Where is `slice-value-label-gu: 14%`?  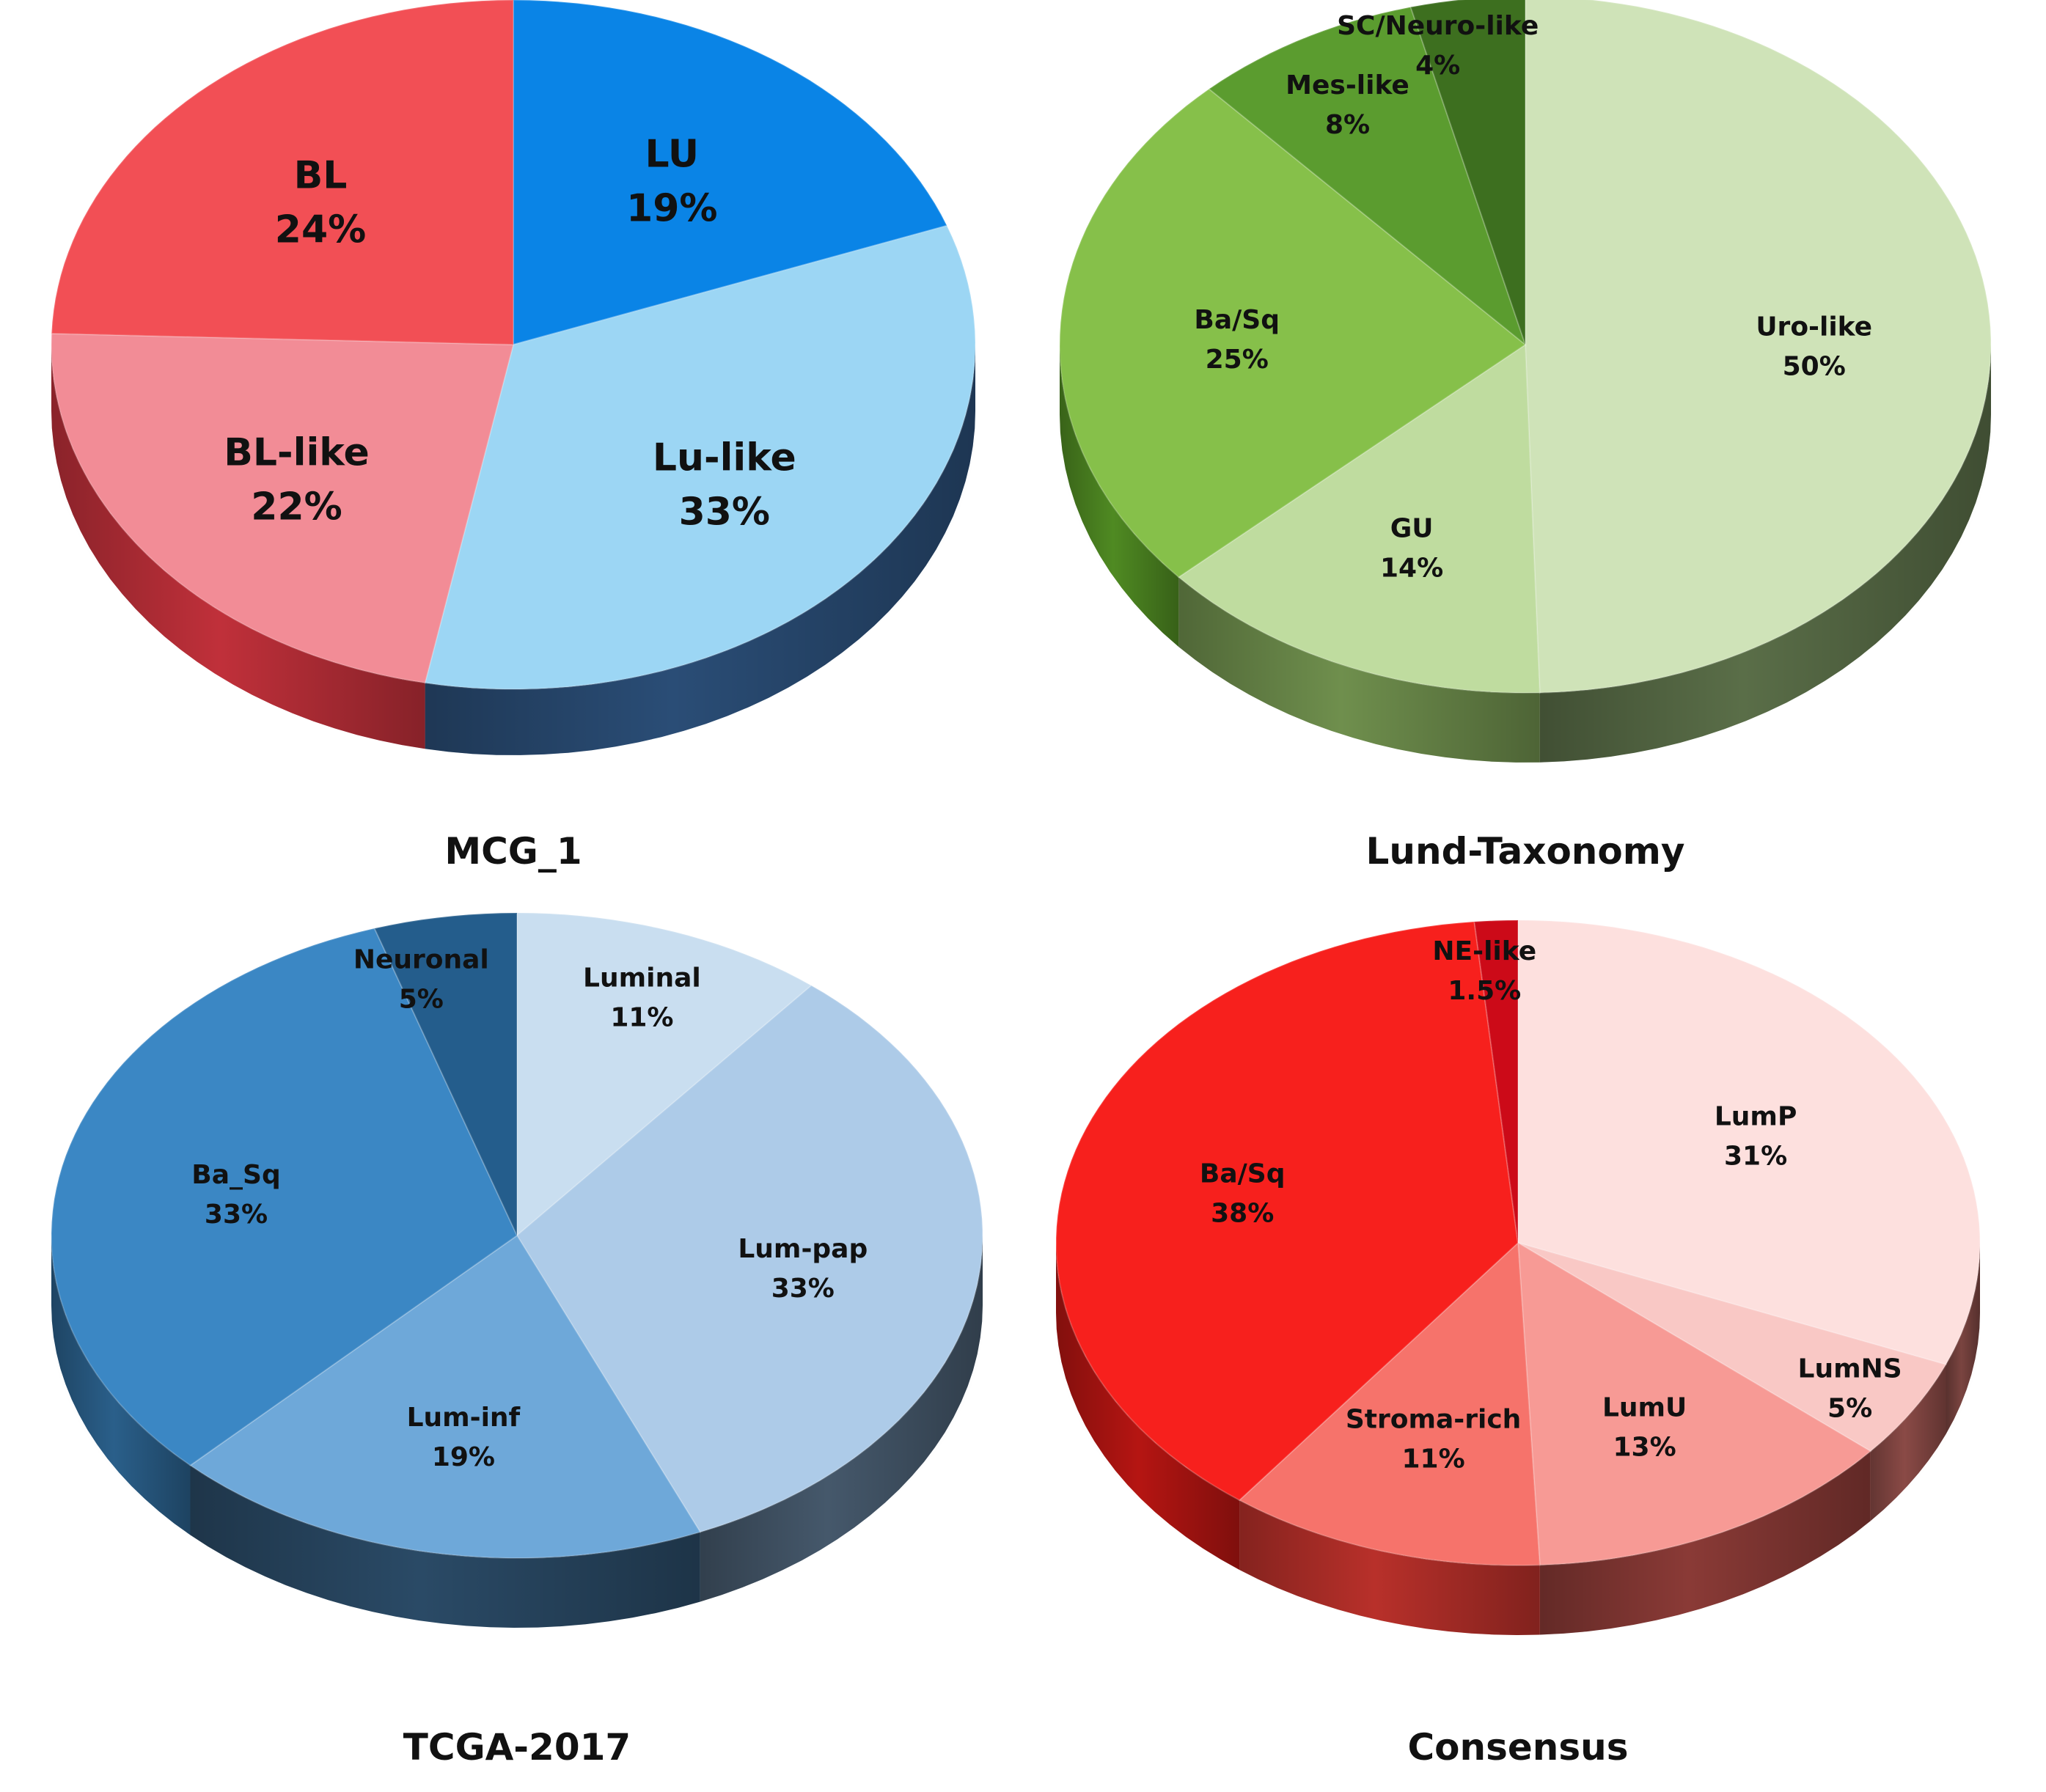
slice-value-label-gu: 14% is located at coordinates (1411, 569).